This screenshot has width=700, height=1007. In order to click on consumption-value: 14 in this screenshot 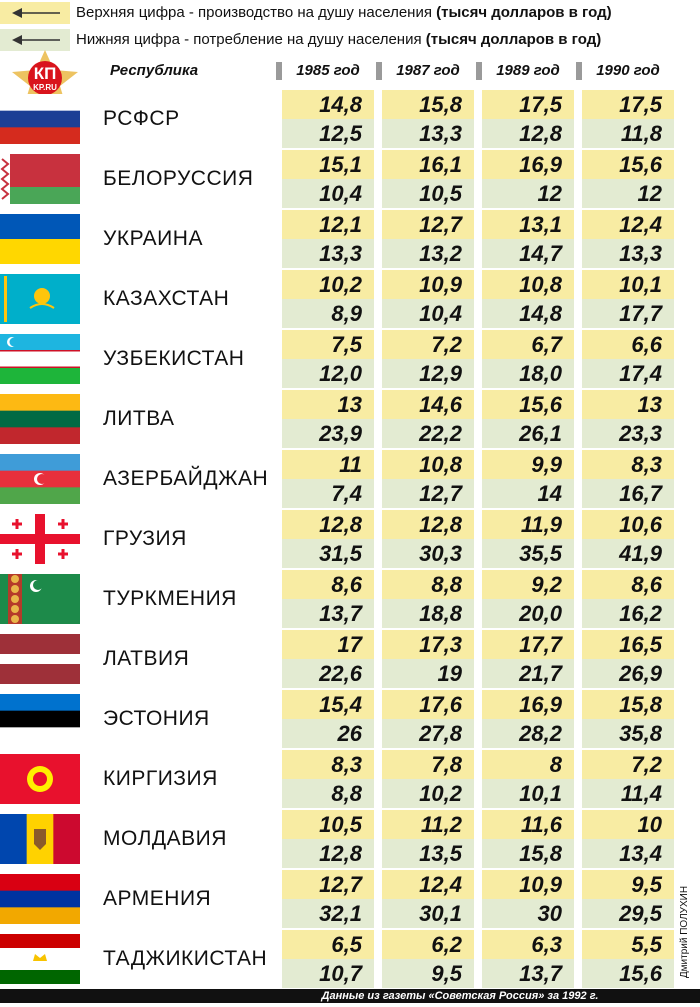, I will do `click(528, 493)`.